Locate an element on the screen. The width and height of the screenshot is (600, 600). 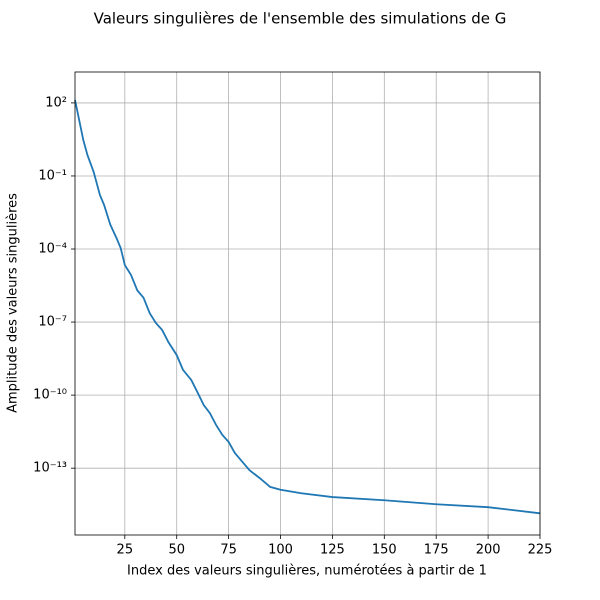
x-tick-label: 75 is located at coordinates (228, 550).